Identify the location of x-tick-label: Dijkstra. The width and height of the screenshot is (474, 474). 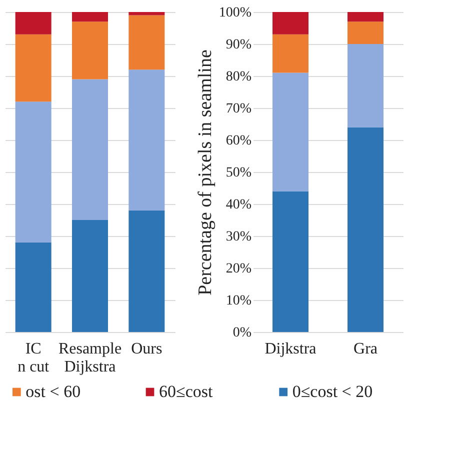
(290, 349).